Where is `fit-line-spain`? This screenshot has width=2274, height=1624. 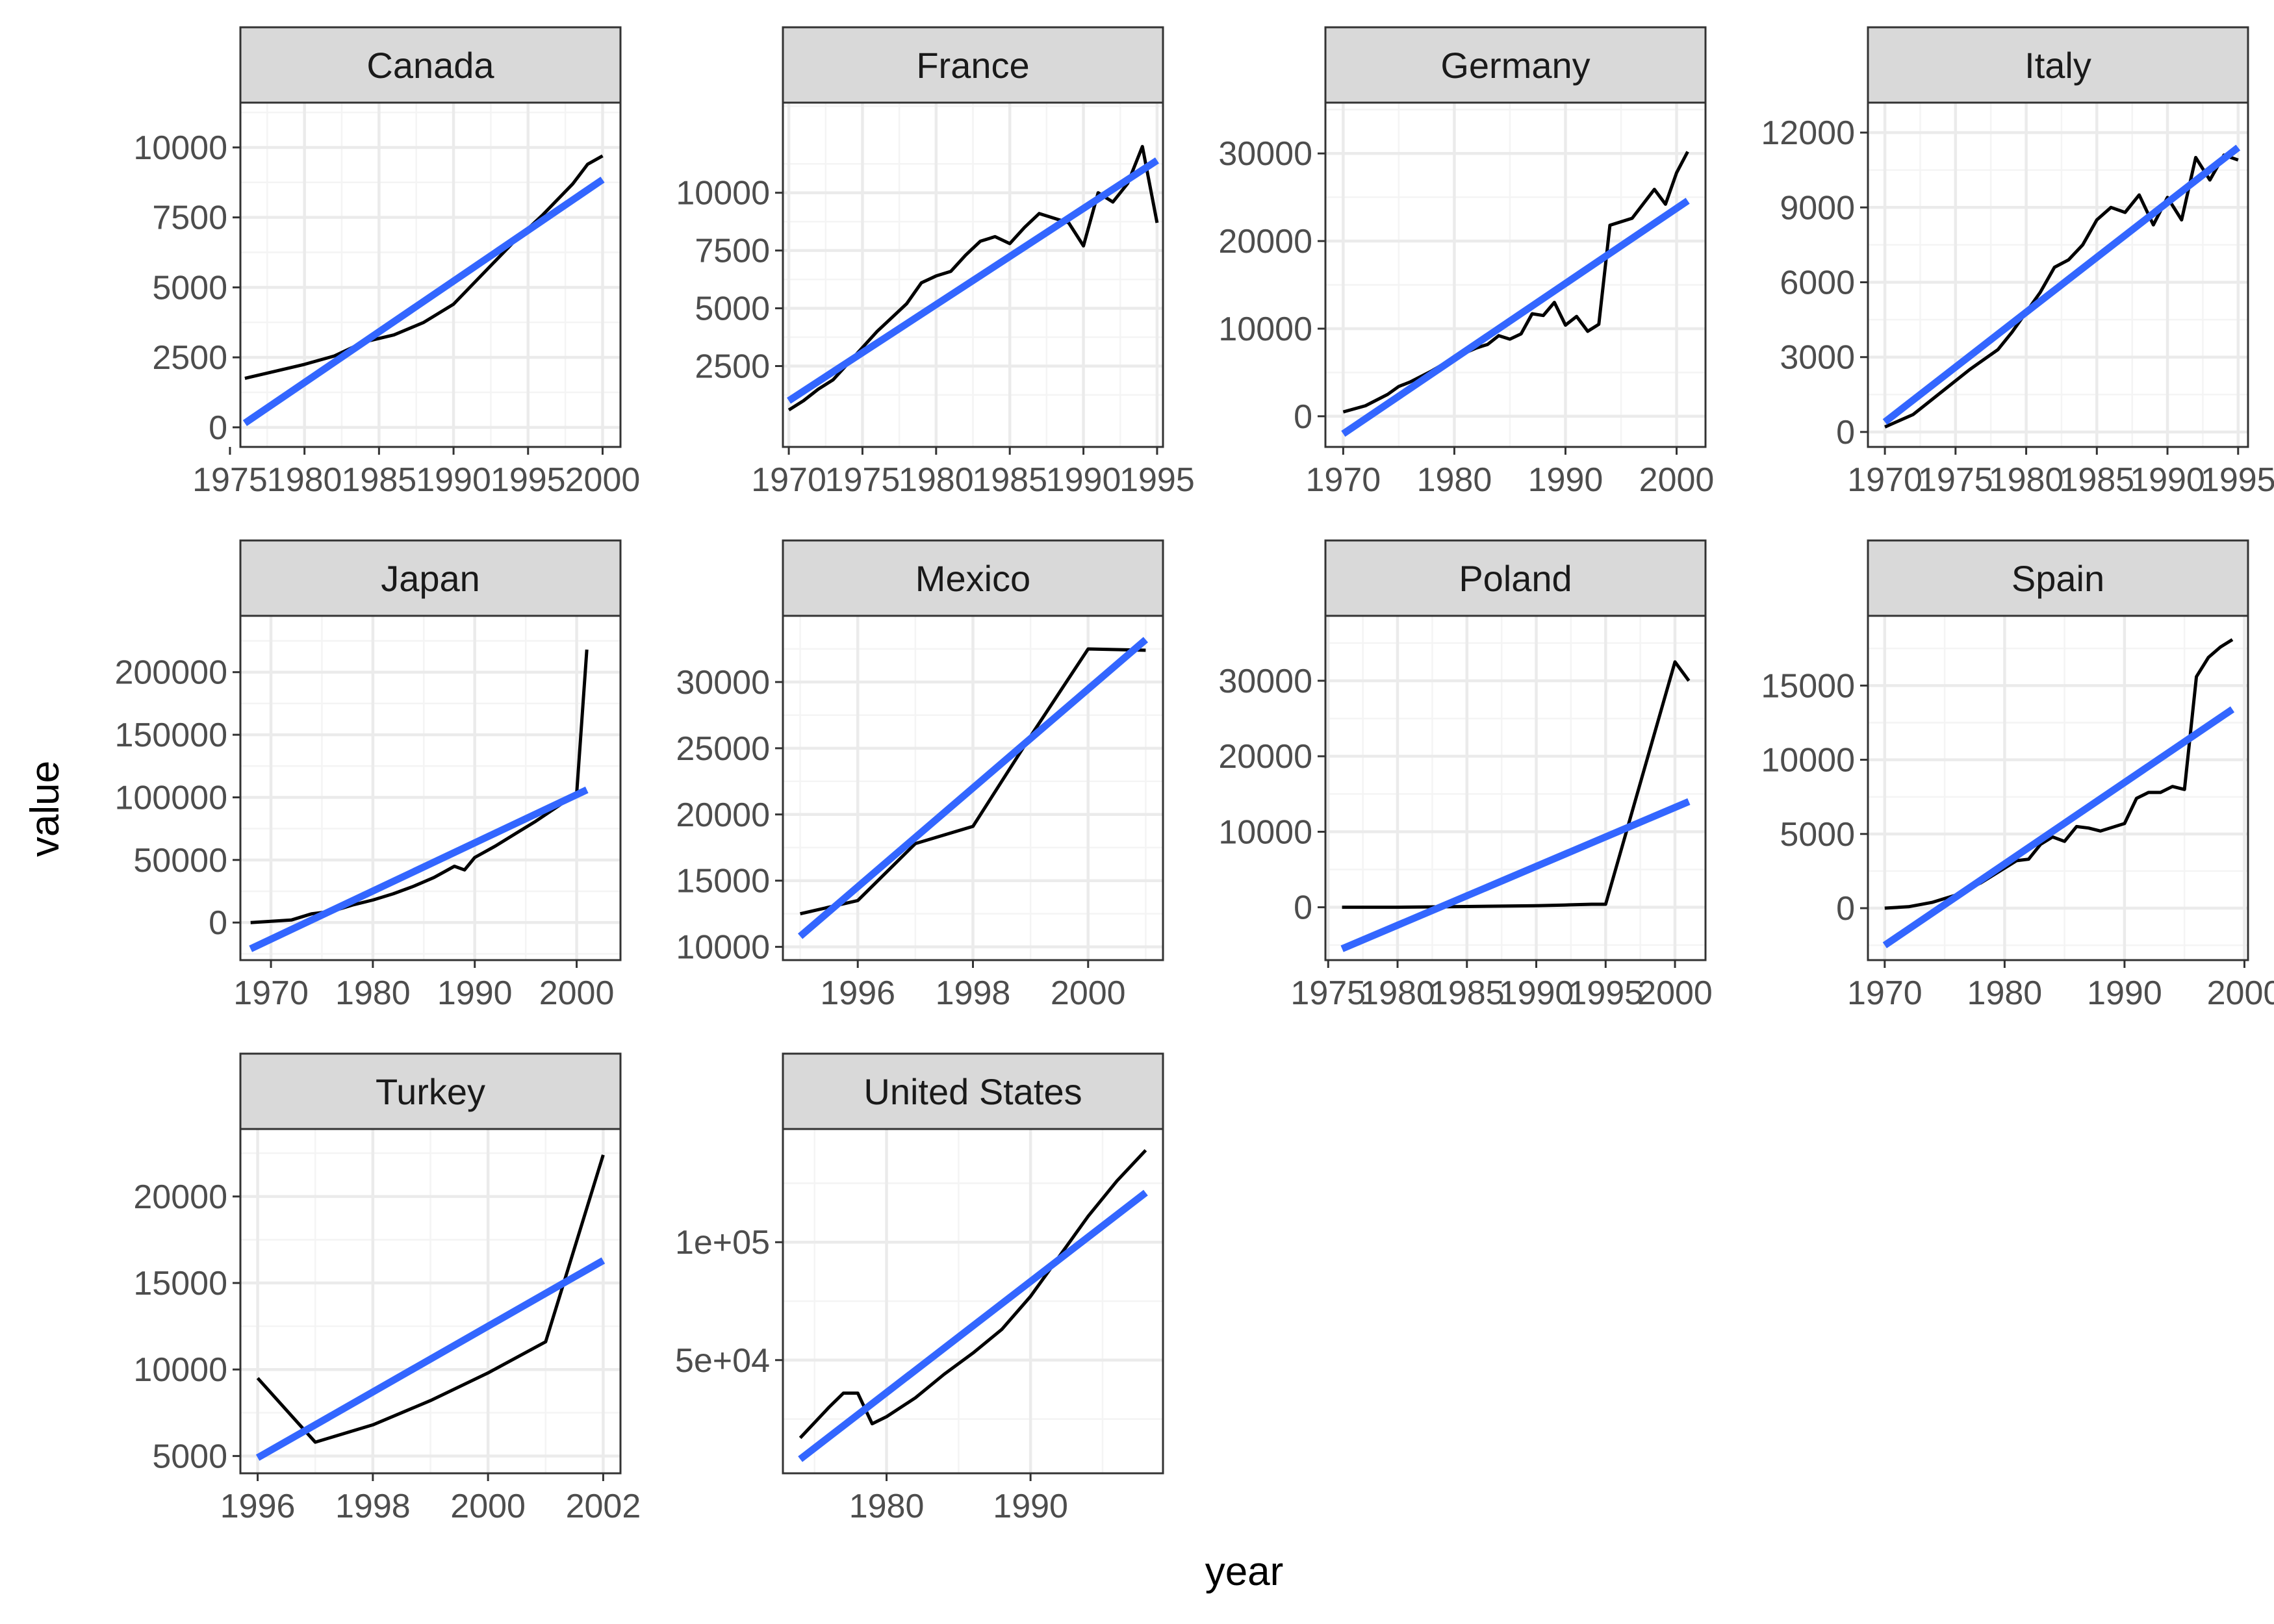
fit-line-spain is located at coordinates (2058, 827).